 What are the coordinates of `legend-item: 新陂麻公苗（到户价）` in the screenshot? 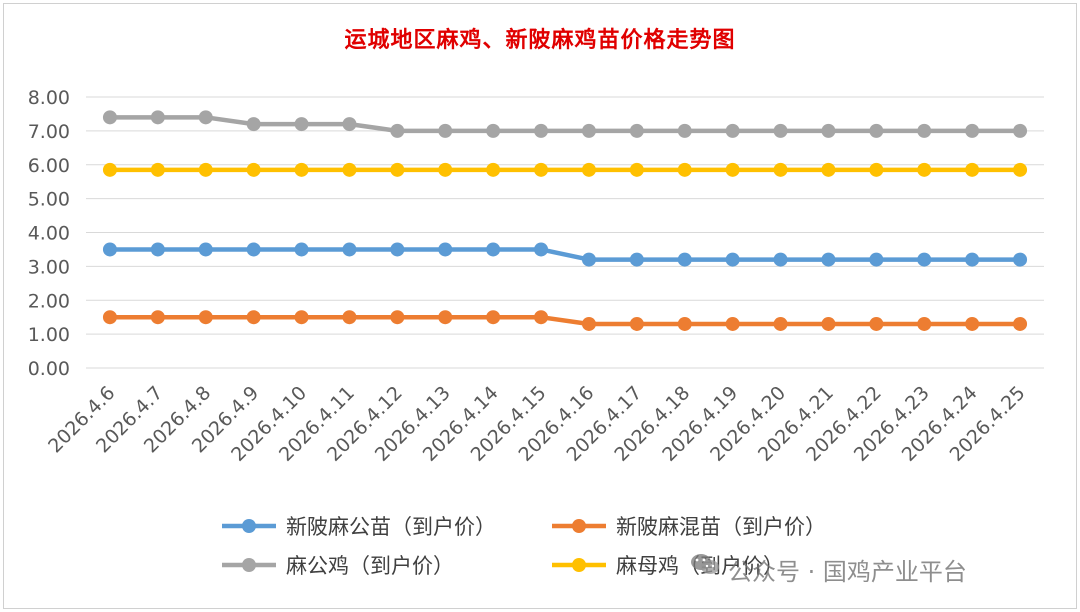 It's located at (359, 527).